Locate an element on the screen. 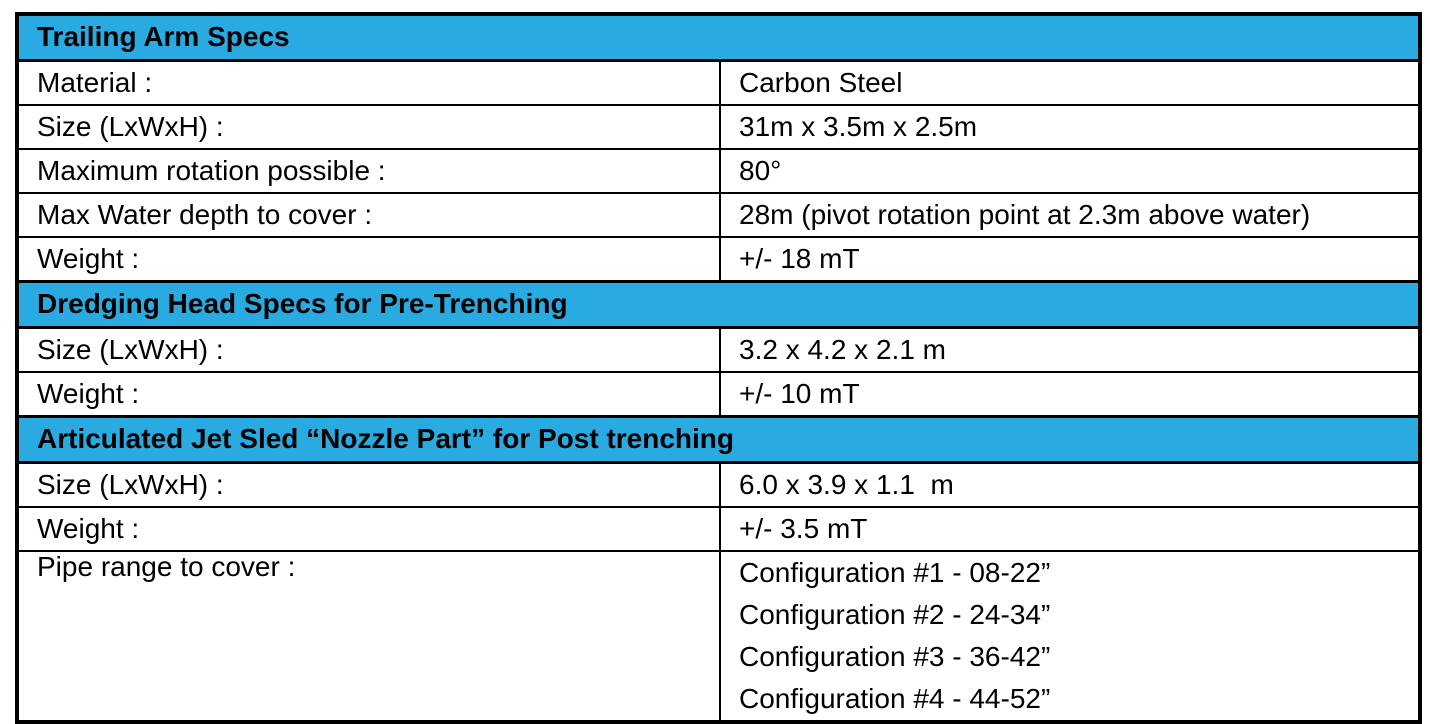 This screenshot has width=1430, height=724. spec-label-cell: Maximum rotation possible : is located at coordinates (368, 171).